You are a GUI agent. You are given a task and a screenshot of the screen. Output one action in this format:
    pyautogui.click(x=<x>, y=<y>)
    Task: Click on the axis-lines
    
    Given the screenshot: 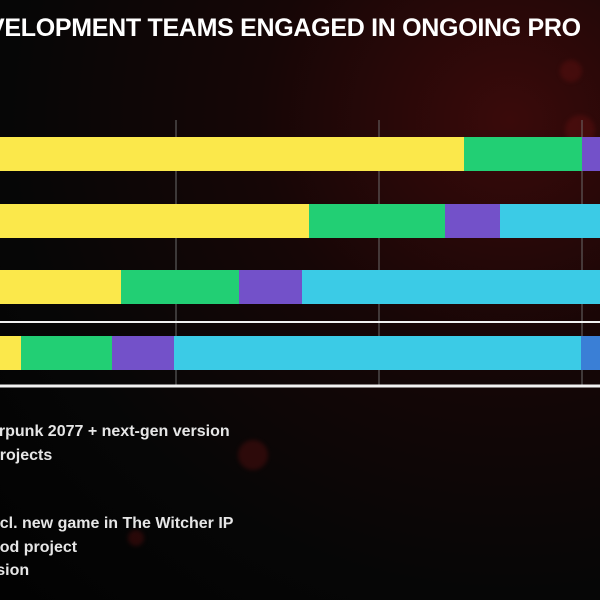 What is the action you would take?
    pyautogui.click(x=300, y=354)
    